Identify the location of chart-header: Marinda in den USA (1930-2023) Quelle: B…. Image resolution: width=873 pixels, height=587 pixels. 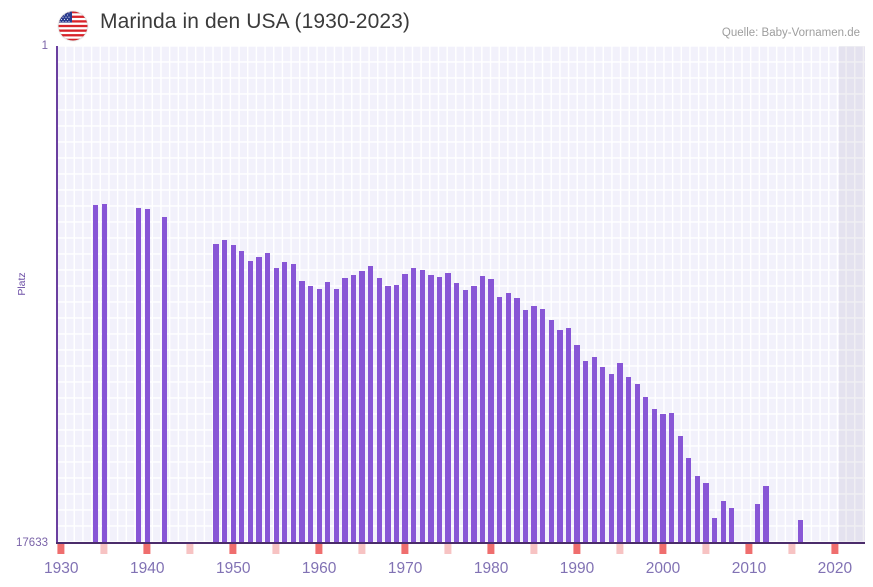
(436, 22).